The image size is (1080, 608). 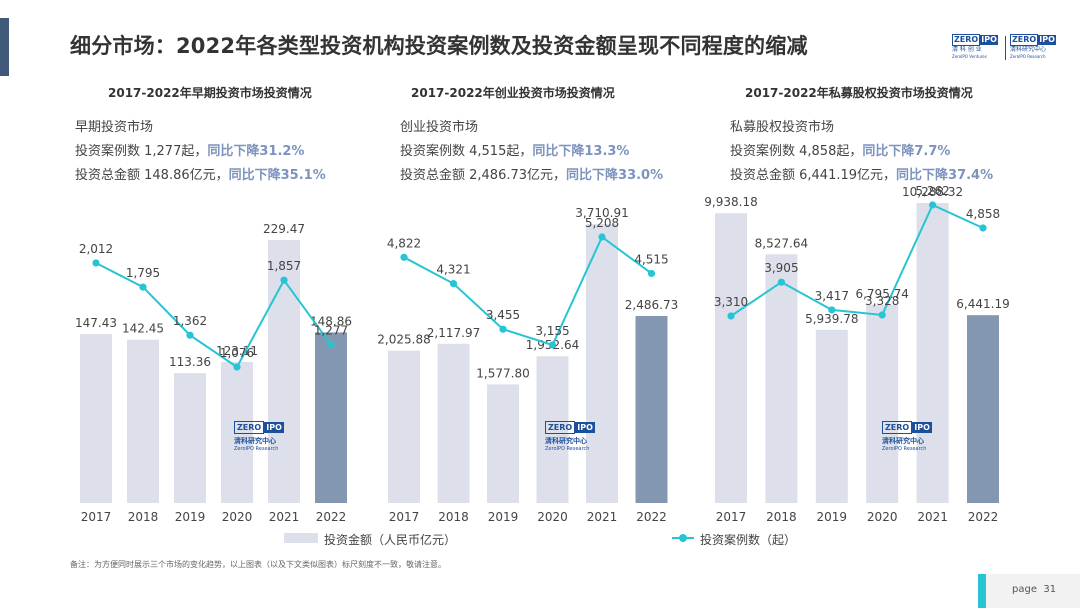 I want to click on logo-research: ZERO IPO 清科研究中心 ZeroIPO Research, so click(x=1034, y=48).